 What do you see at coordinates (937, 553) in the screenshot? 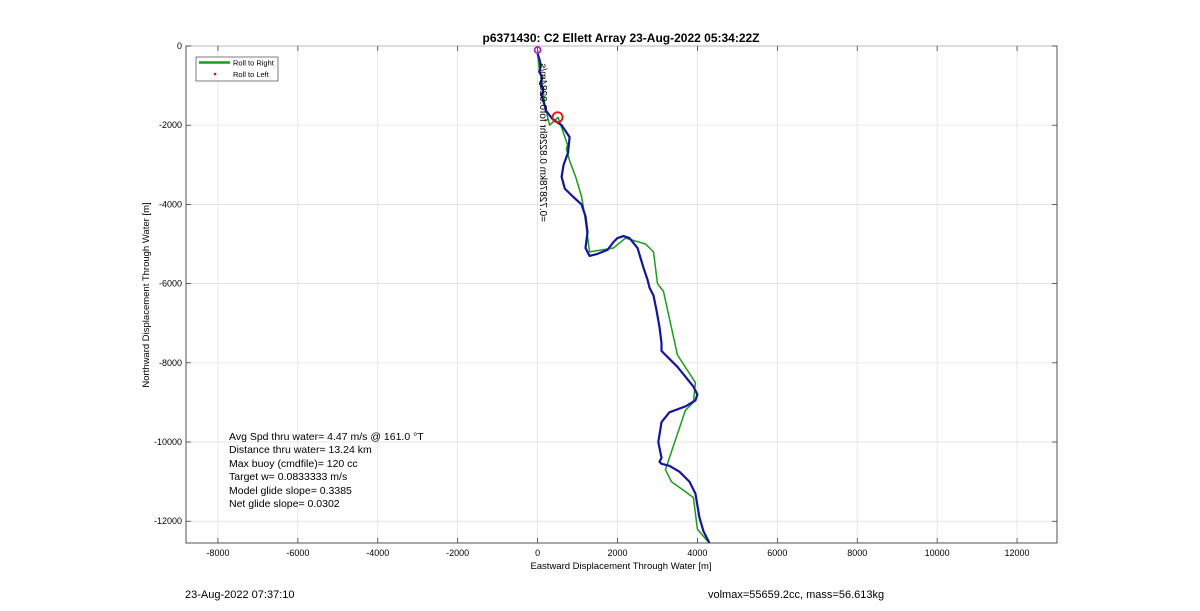
I see `x-tick-label: 10000` at bounding box center [937, 553].